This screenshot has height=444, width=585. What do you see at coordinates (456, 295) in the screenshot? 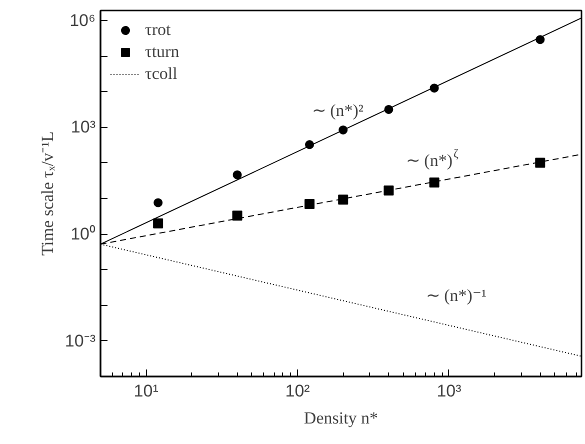
I see `annotation: ∼ (n*)⁻¹` at bounding box center [456, 295].